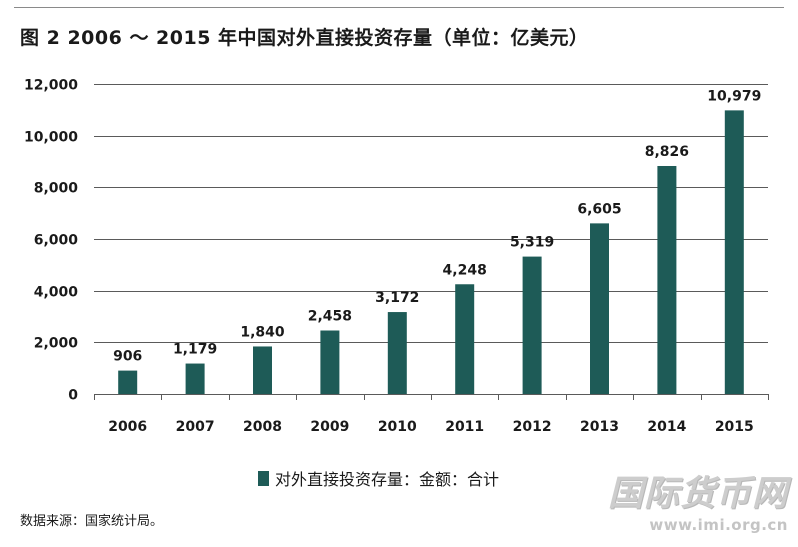 The height and width of the screenshot is (547, 798). I want to click on x-axis-ticks: 2006 2007 2008 2009 2010 2011 2012 2013 2014 2015, so click(431, 414).